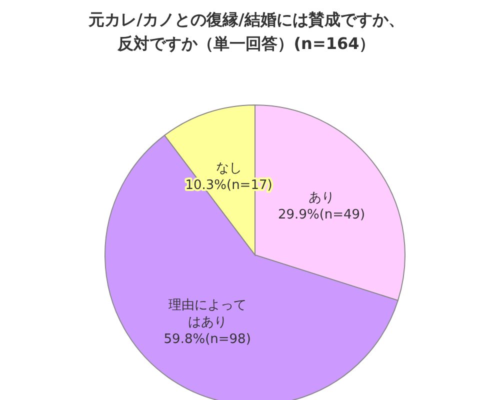 Image resolution: width=493 pixels, height=400 pixels. What do you see at coordinates (207, 339) in the screenshot?
I see `data-label: 59.8%(n=98)` at bounding box center [207, 339].